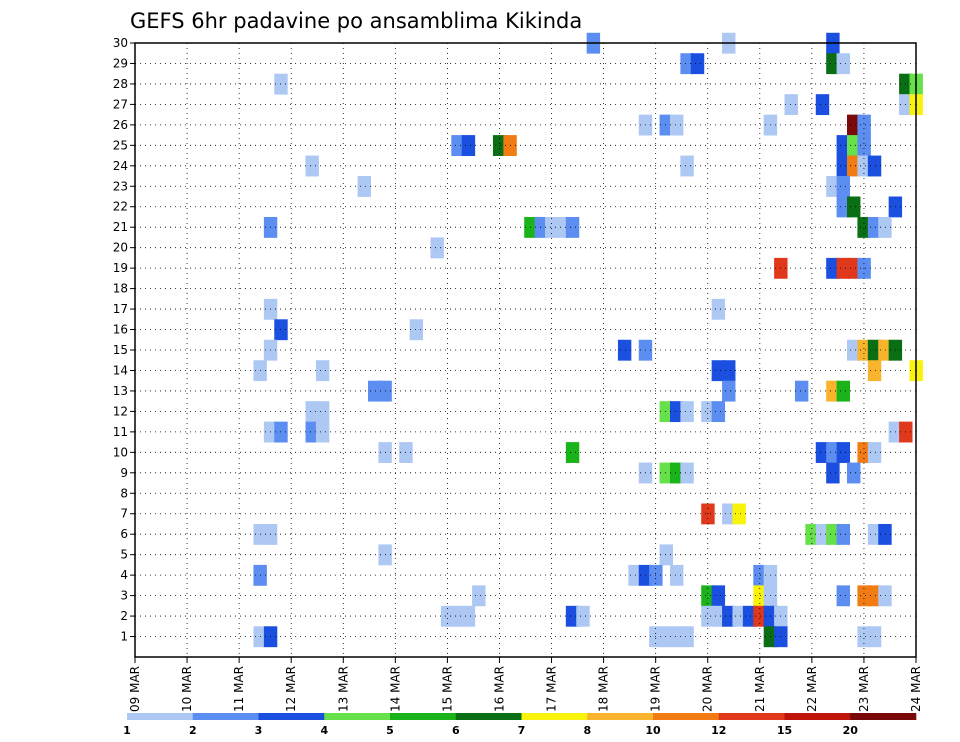  I want to click on x-tick-label: 24 MAR, so click(916, 689).